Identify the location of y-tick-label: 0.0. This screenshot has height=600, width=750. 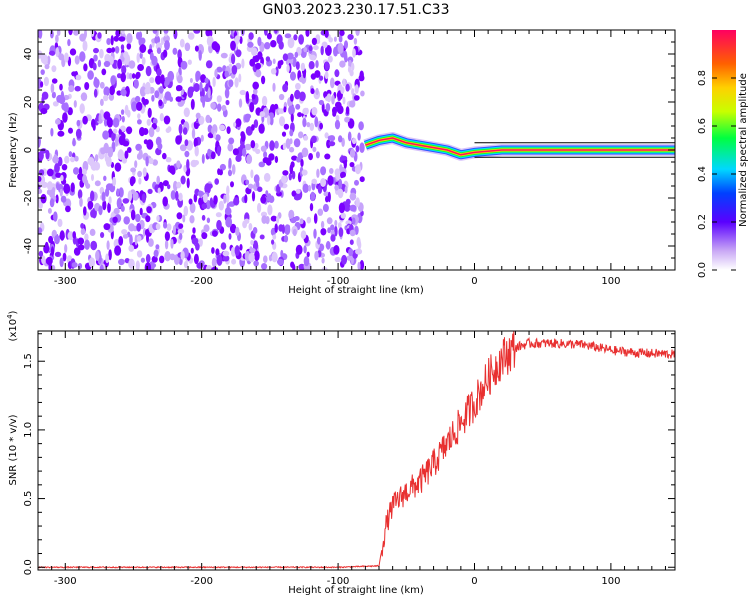
(28, 567).